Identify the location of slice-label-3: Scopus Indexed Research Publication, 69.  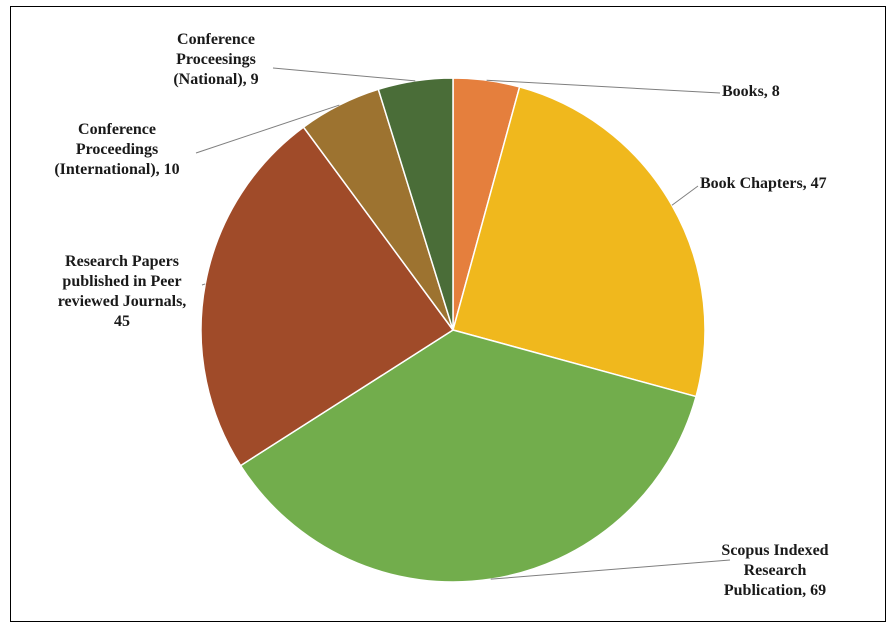
(774, 570).